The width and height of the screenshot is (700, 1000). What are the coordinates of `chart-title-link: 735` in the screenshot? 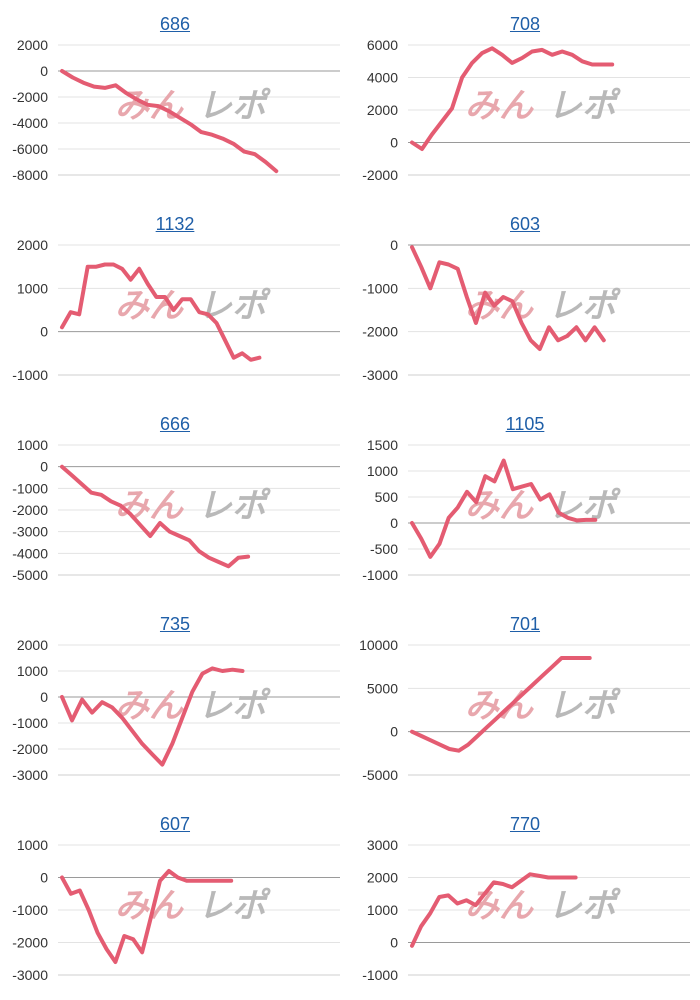 It's located at (175, 624).